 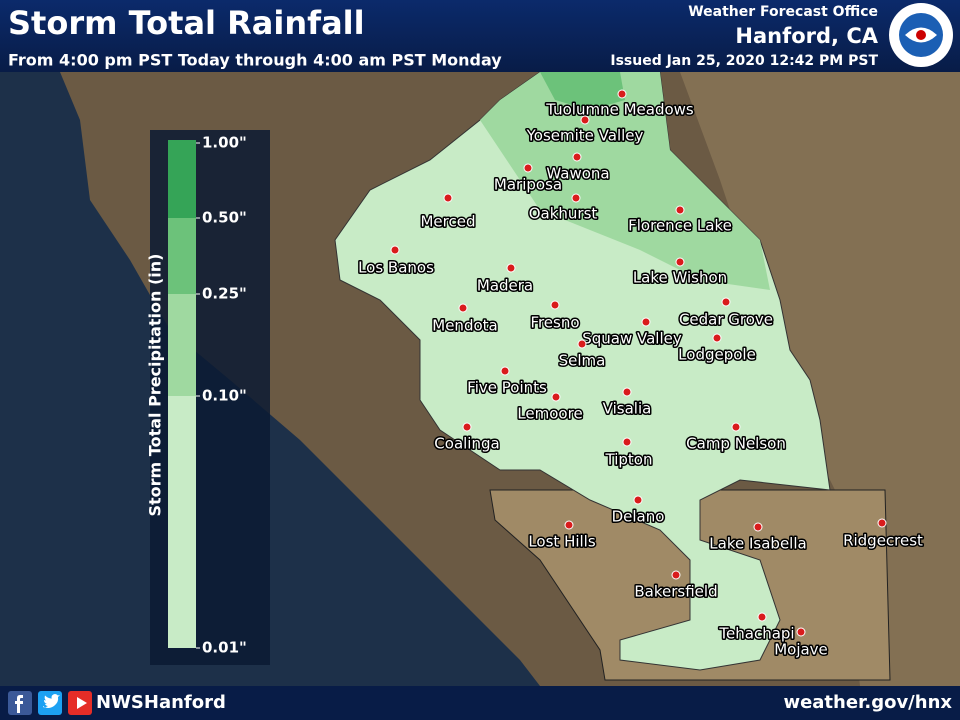 I want to click on city-label: Madera, so click(x=505, y=286).